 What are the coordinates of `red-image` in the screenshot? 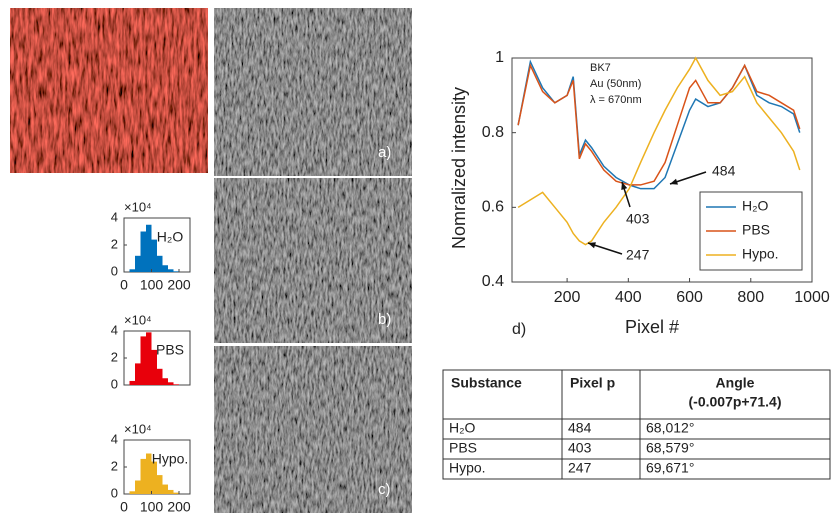 It's located at (109, 90).